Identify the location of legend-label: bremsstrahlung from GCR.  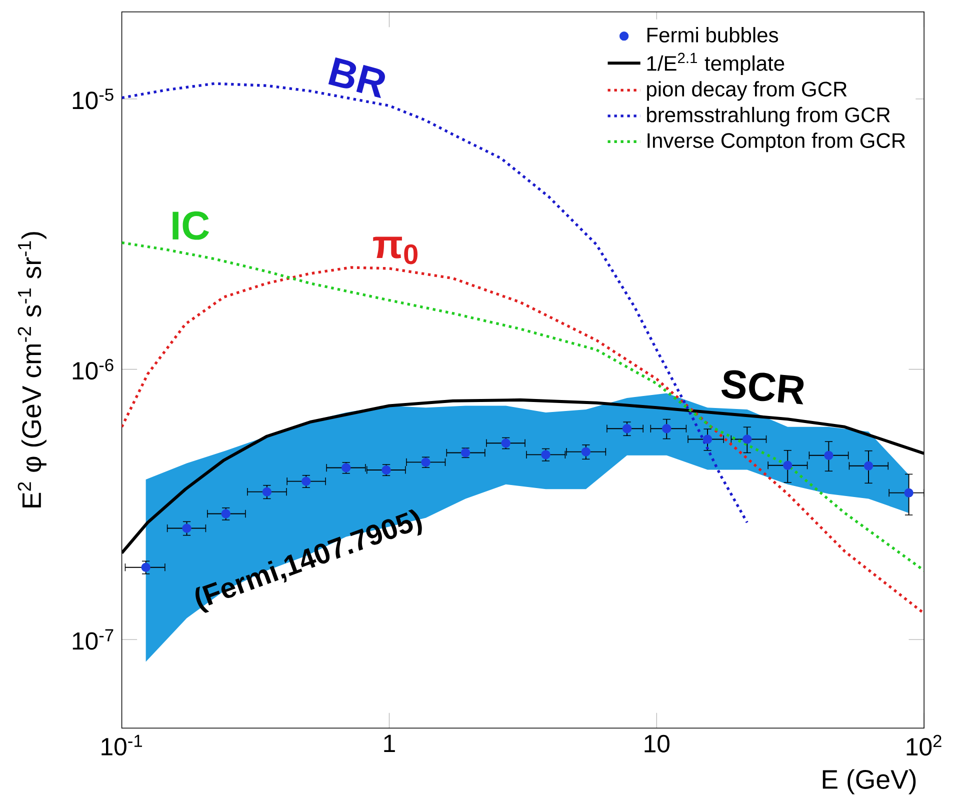
(768, 116).